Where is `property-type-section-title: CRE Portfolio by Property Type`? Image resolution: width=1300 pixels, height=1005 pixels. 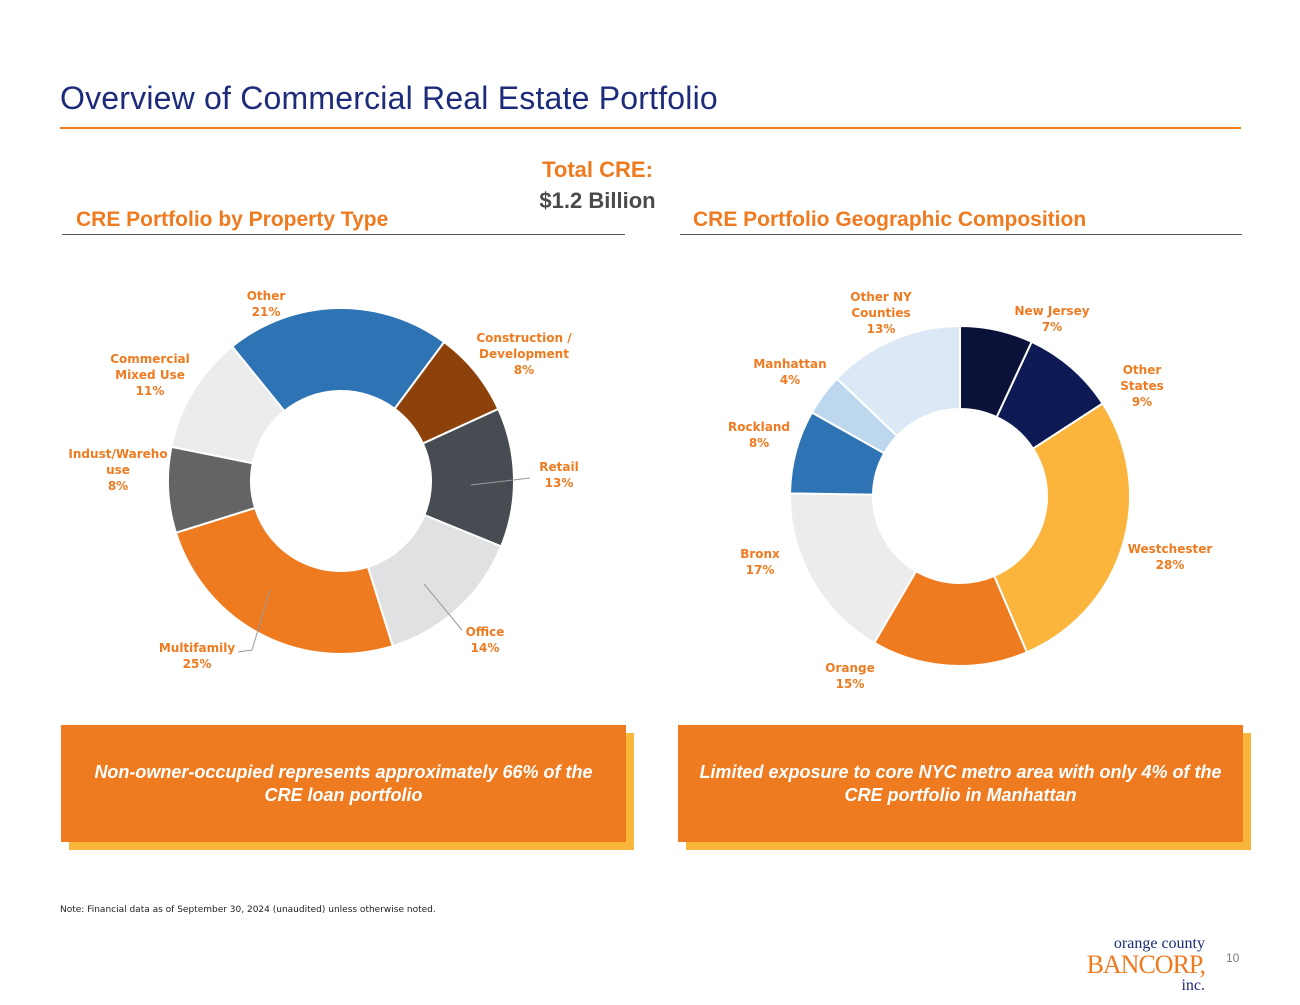
property-type-section-title: CRE Portfolio by Property Type is located at coordinates (232, 219).